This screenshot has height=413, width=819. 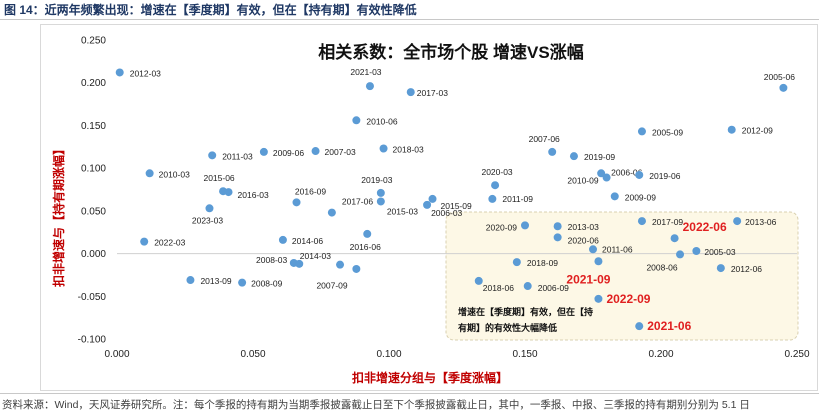 What do you see at coordinates (310, 191) in the screenshot?
I see `point-label: 2016-09` at bounding box center [310, 191].